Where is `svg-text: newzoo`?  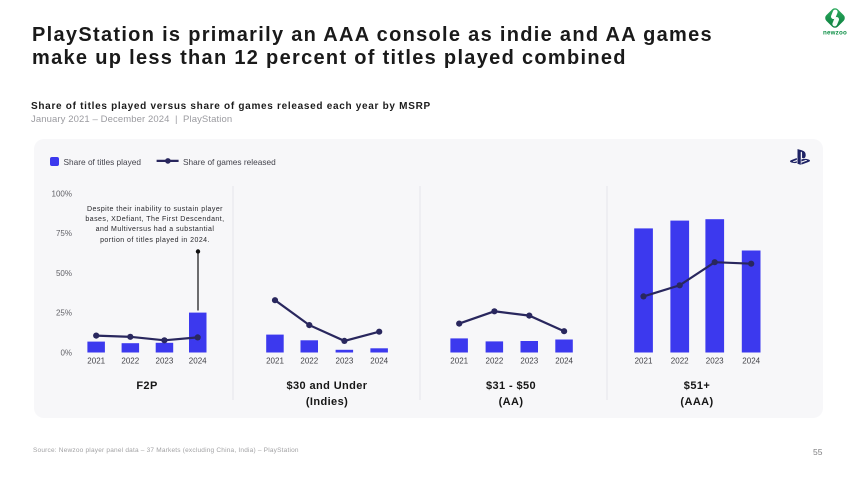
svg-text: newzoo is located at coordinates (835, 33).